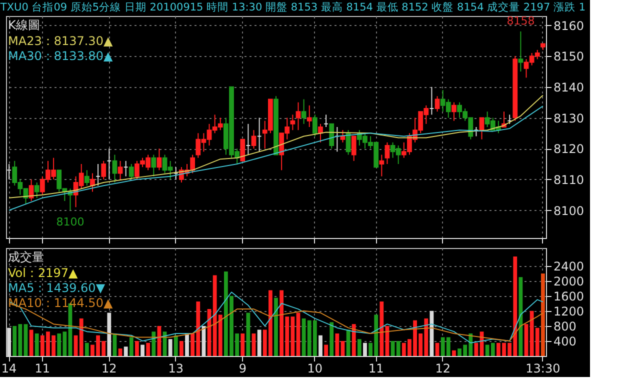 This screenshot has height=382, width=640. I want to click on y-tick-label: 8160, so click(569, 25).